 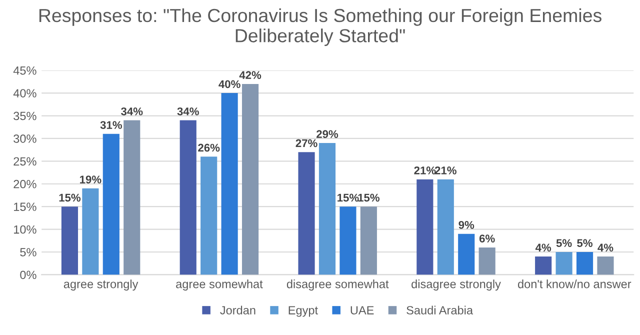 What do you see at coordinates (25, 116) in the screenshot?
I see `y-tick-label: 35%` at bounding box center [25, 116].